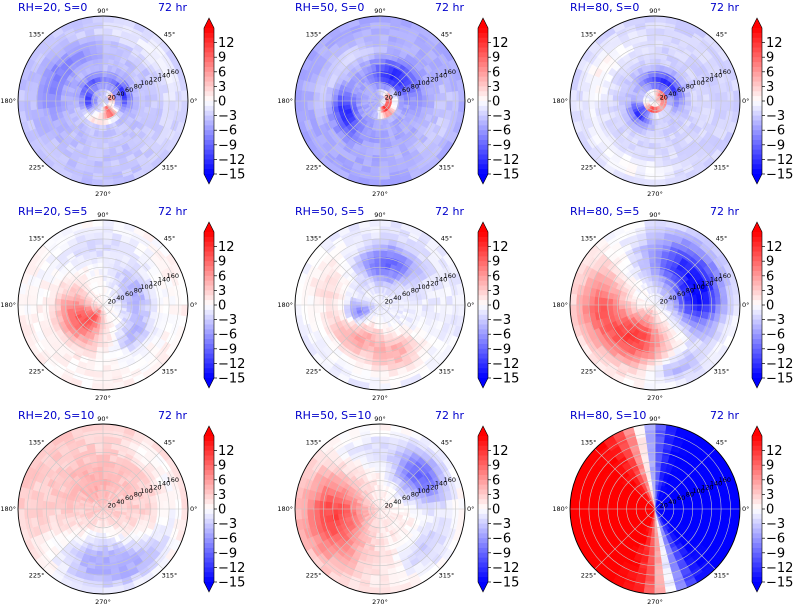 This screenshot has width=795, height=612. What do you see at coordinates (155, 79) in the screenshot?
I see `radial-tick-label: 120` at bounding box center [155, 79].